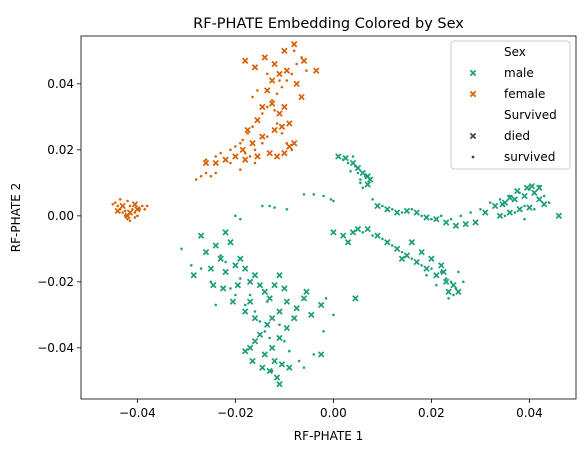 This screenshot has height=455, width=587. What do you see at coordinates (510, 105) in the screenshot?
I see `legend-box` at bounding box center [510, 105].